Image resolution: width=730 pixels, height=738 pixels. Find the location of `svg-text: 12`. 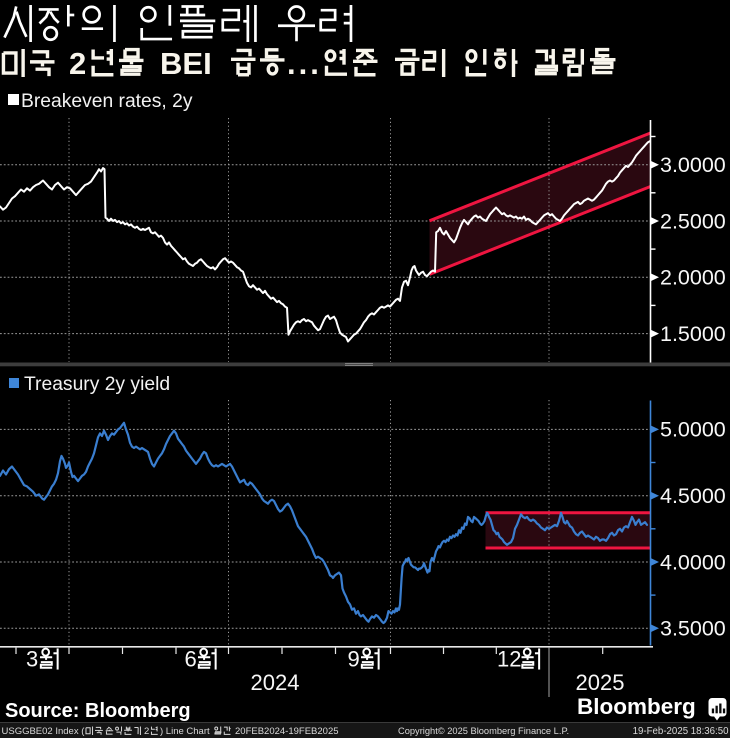

svg-text: 12 is located at coordinates (509, 659).